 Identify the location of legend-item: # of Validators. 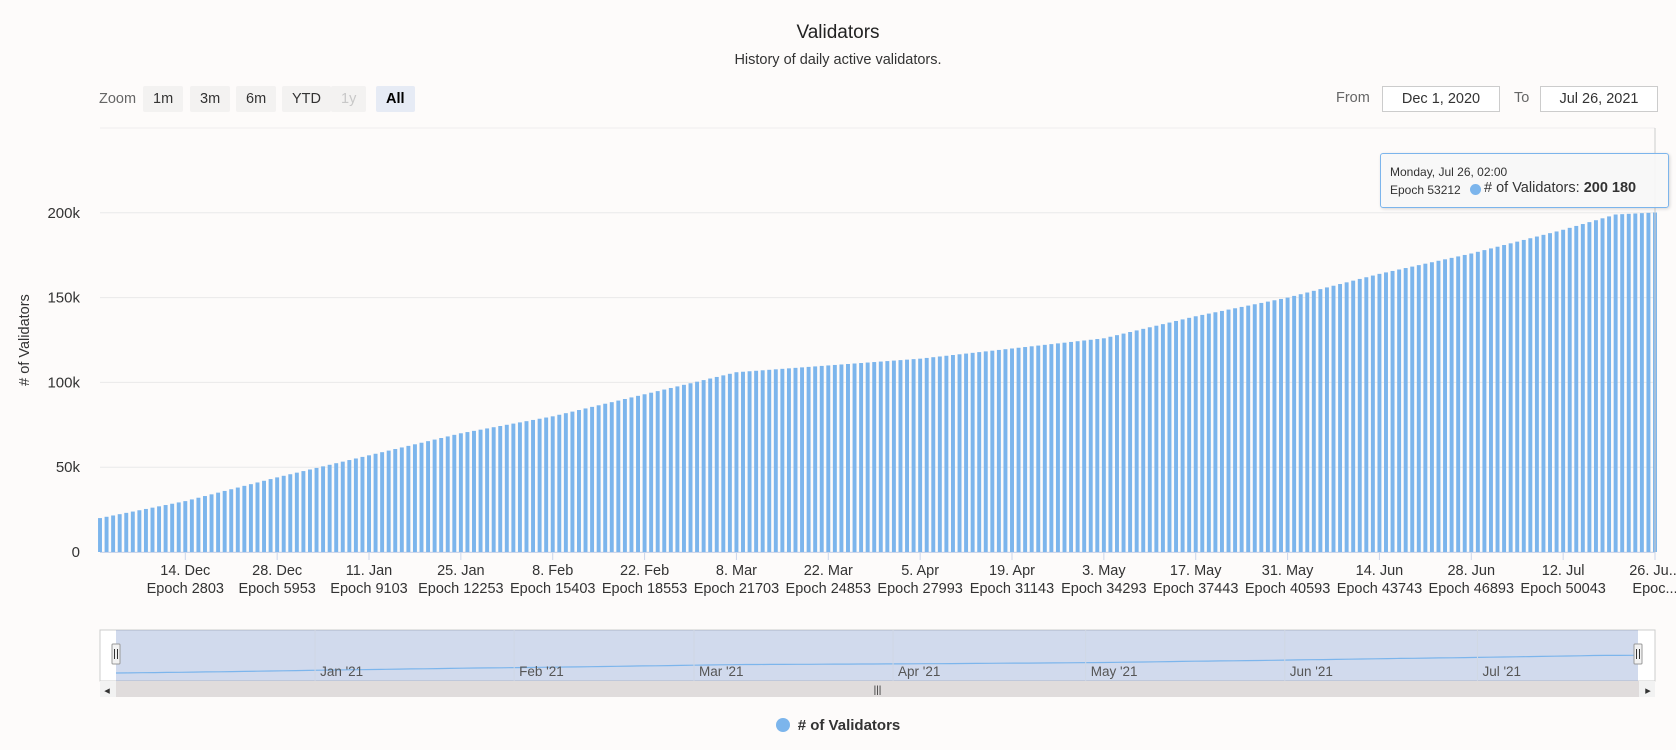
(838, 725).